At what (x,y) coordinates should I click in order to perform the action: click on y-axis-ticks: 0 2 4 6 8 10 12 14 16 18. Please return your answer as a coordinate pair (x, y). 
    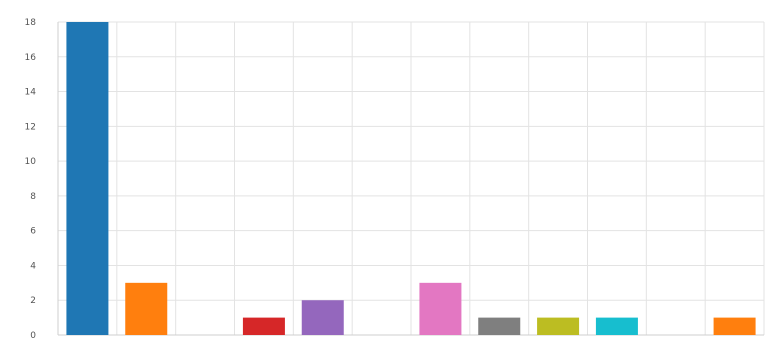
    Looking at the image, I should click on (31, 178).